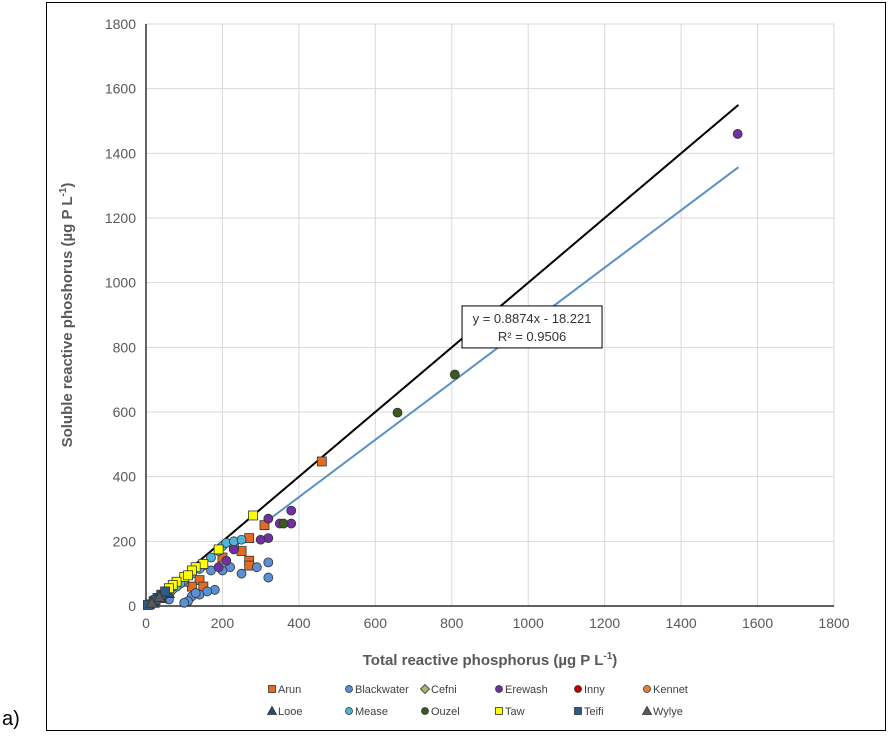 Image resolution: width=891 pixels, height=736 pixels. Describe the element at coordinates (146, 623) in the screenshot. I see `x-tick-label: 0` at that location.